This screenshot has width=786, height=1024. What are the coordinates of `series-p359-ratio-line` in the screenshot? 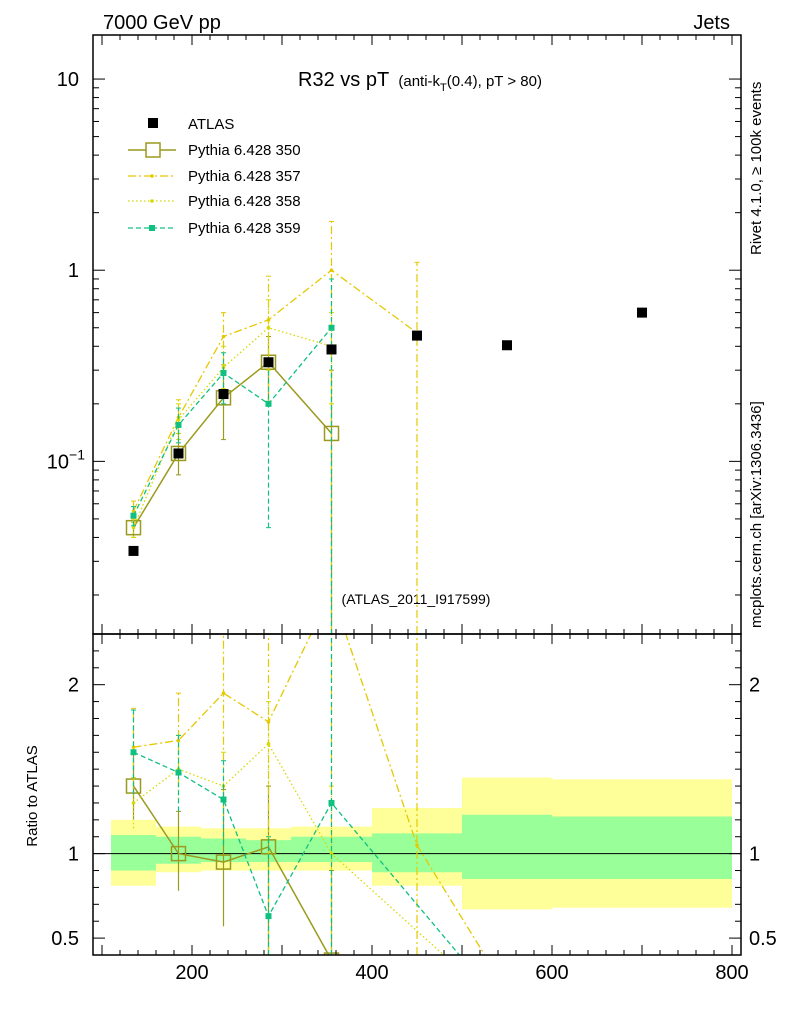 It's located at (297, 853).